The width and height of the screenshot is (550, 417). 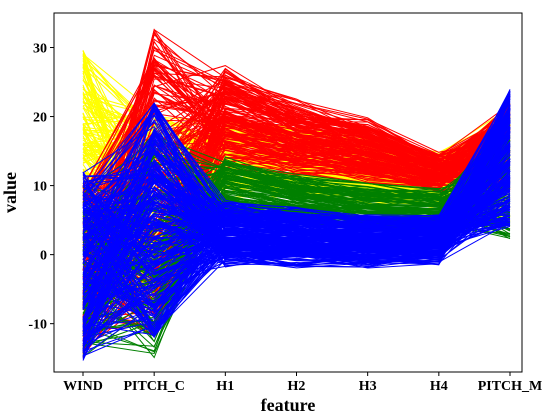 I want to click on x-tick-label: H2, so click(x=297, y=386).